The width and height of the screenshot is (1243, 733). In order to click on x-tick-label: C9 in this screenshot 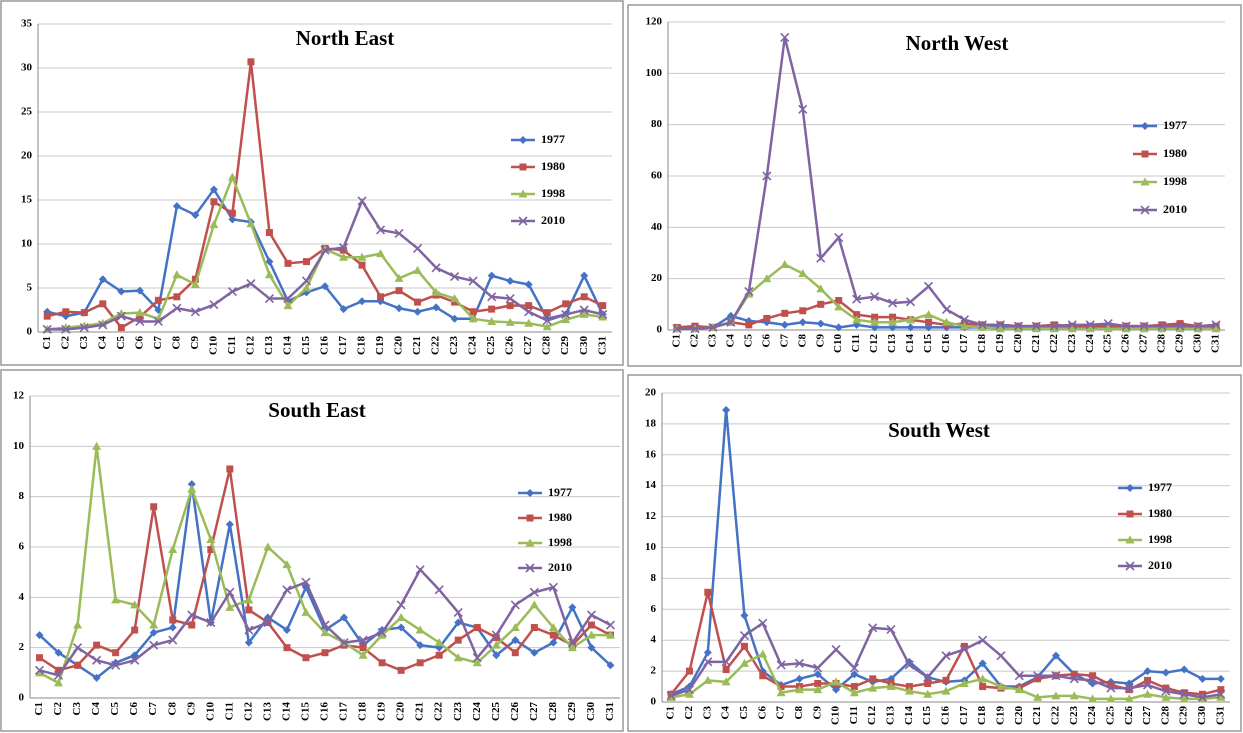, I will do `click(191, 709)`.